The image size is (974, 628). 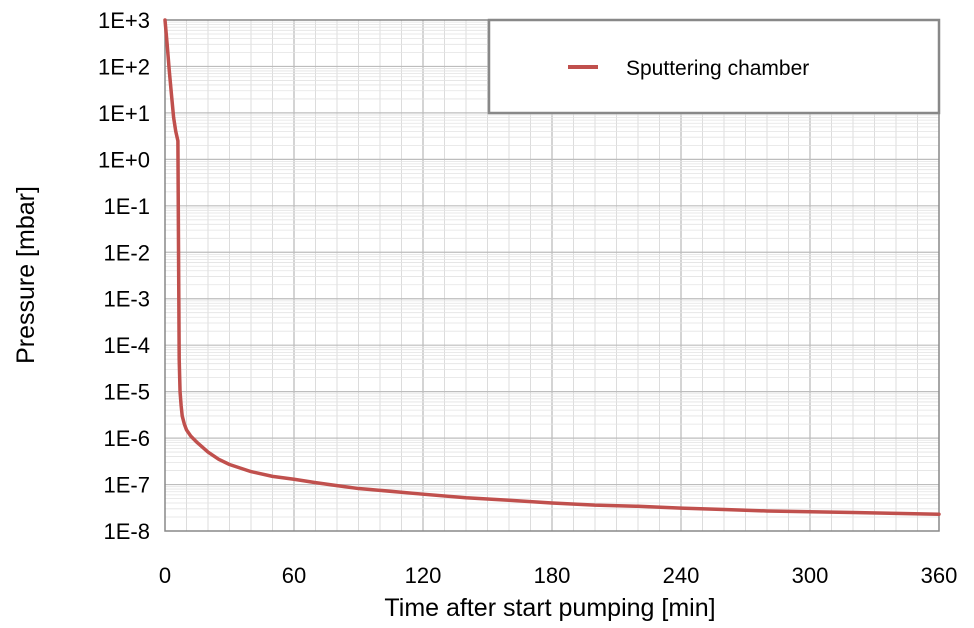 What do you see at coordinates (165, 575) in the screenshot?
I see `x-tick-label: 0` at bounding box center [165, 575].